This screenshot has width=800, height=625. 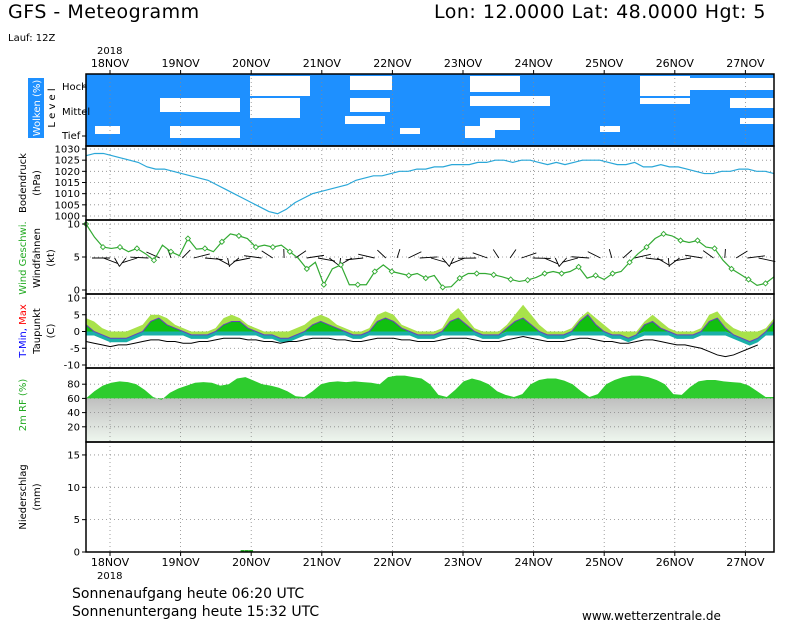 I want to click on top-day-label: 21NOV, so click(x=322, y=63).